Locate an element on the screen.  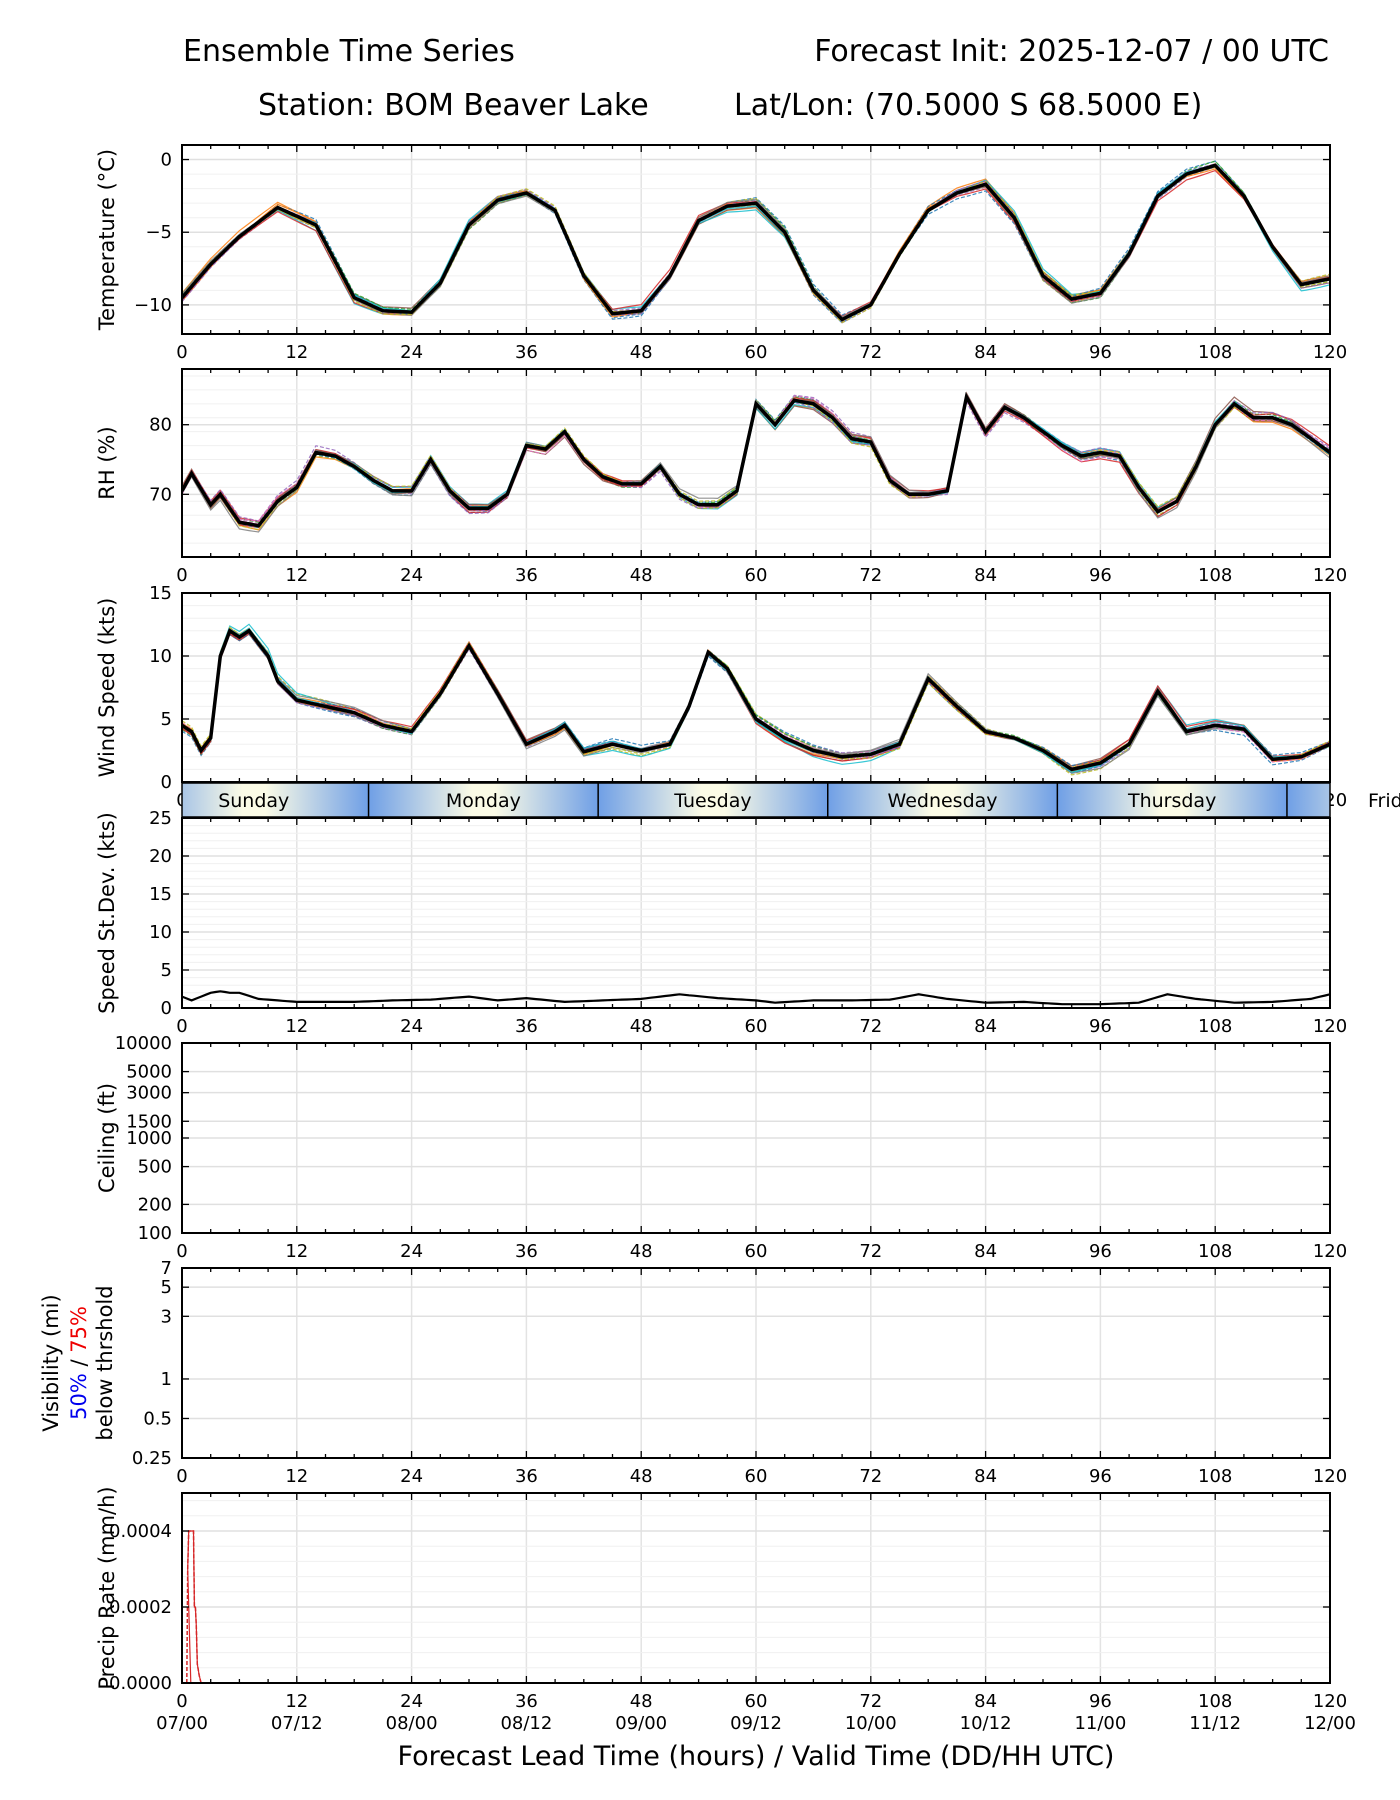
y-axis-label-percentiles: 50% / 75% is located at coordinates (79, 1363).